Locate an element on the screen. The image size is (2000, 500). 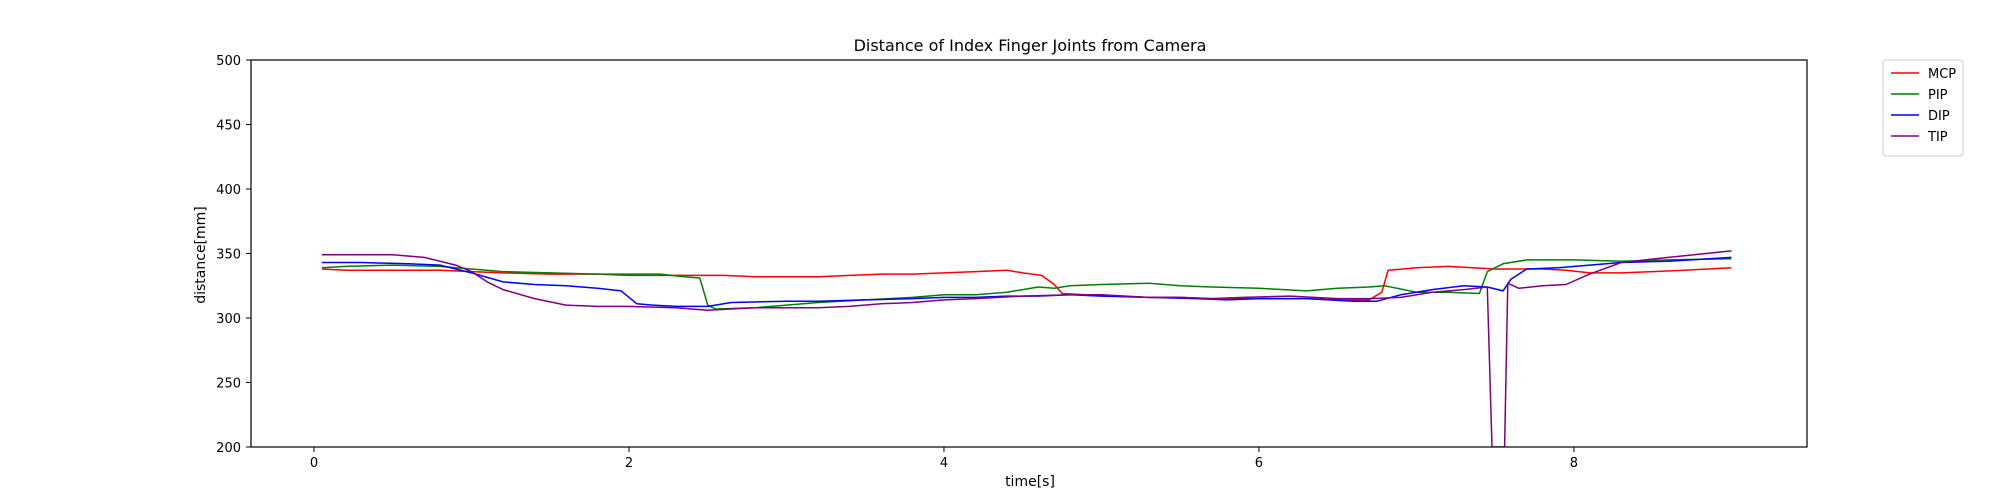
y-tick-label: 450 is located at coordinates (228, 126).